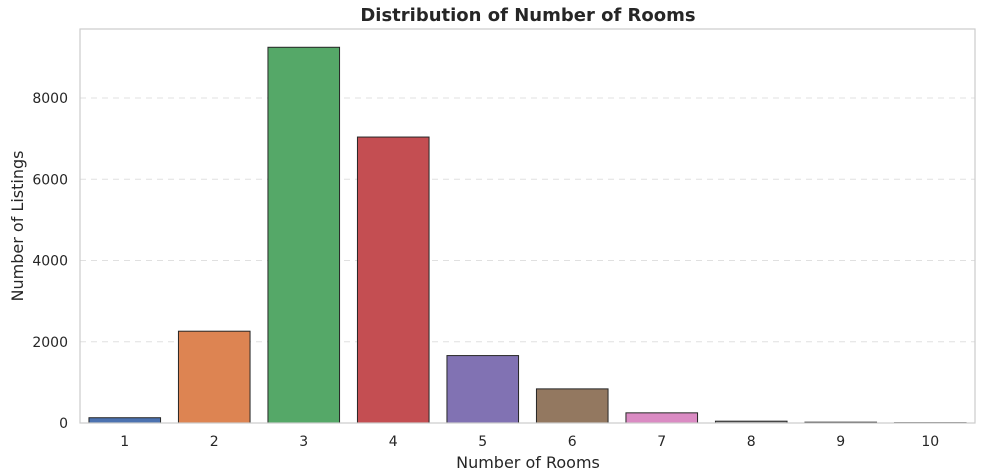 Image resolution: width=996 pixels, height=472 pixels. I want to click on x-axis-label: Number of Rooms, so click(528, 462).